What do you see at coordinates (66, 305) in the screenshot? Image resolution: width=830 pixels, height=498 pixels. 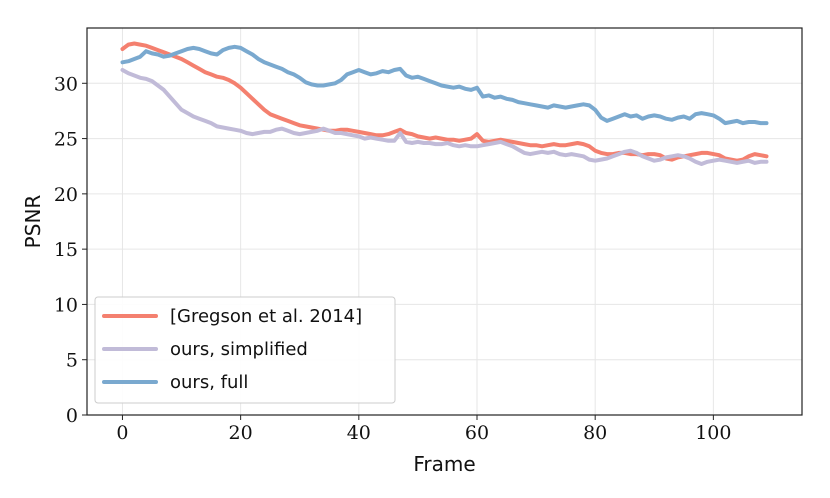 I see `y-tick-label: 10` at bounding box center [66, 305].